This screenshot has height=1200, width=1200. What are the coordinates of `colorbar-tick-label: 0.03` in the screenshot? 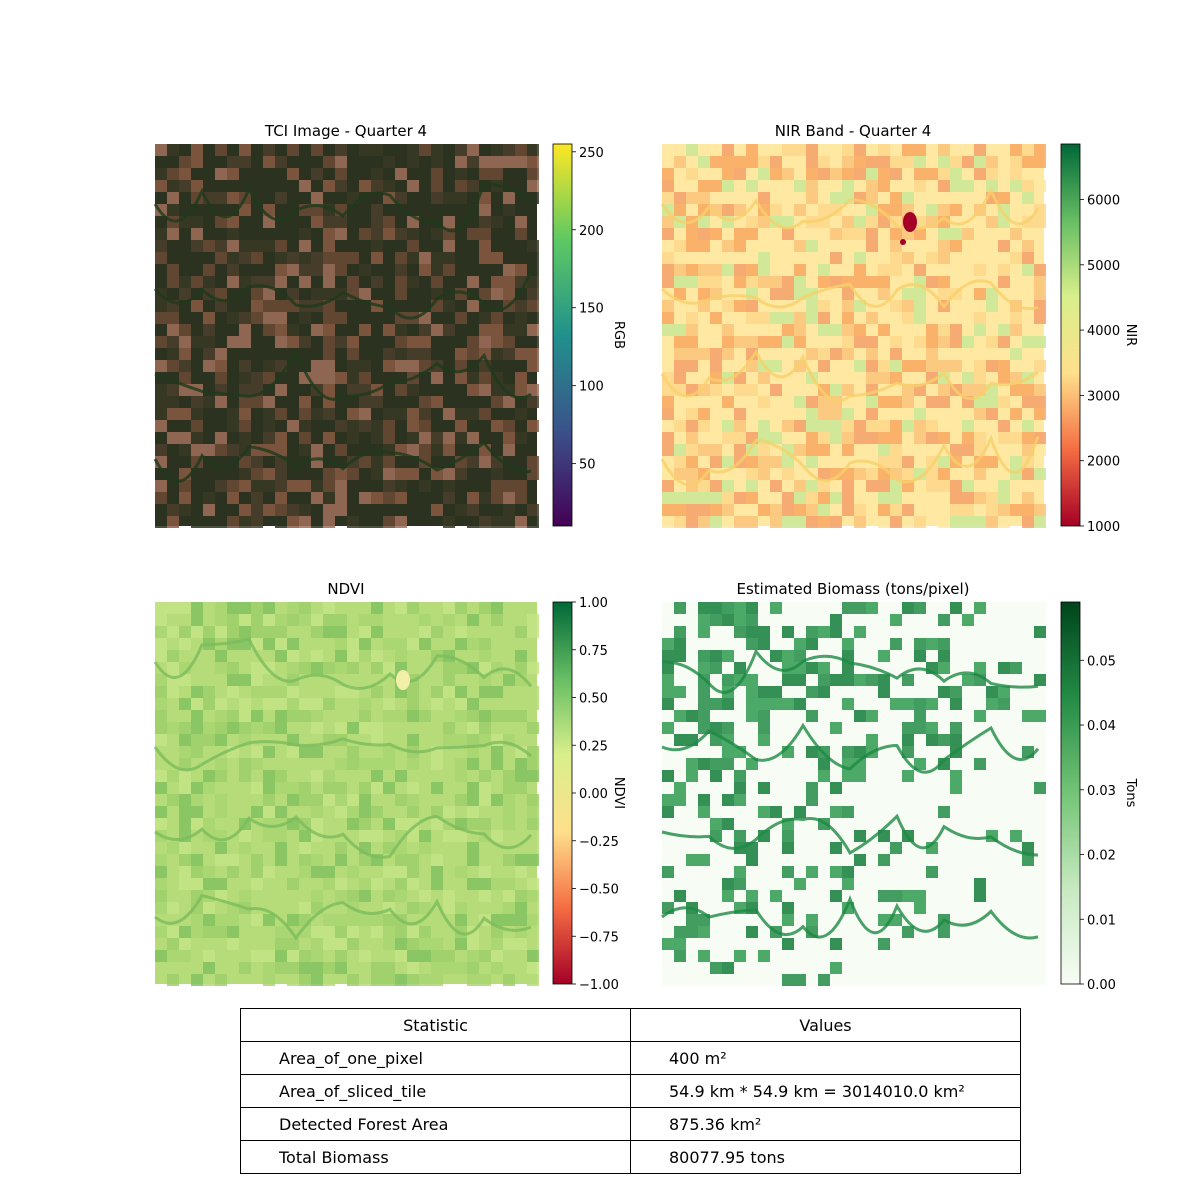 It's located at (1101, 791).